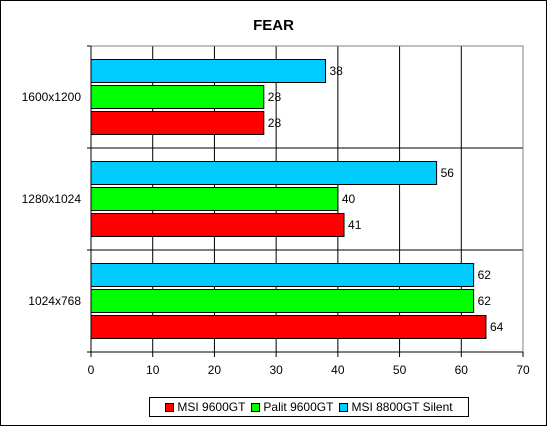  I want to click on legend-item: MSI 9600GT, so click(205, 407).